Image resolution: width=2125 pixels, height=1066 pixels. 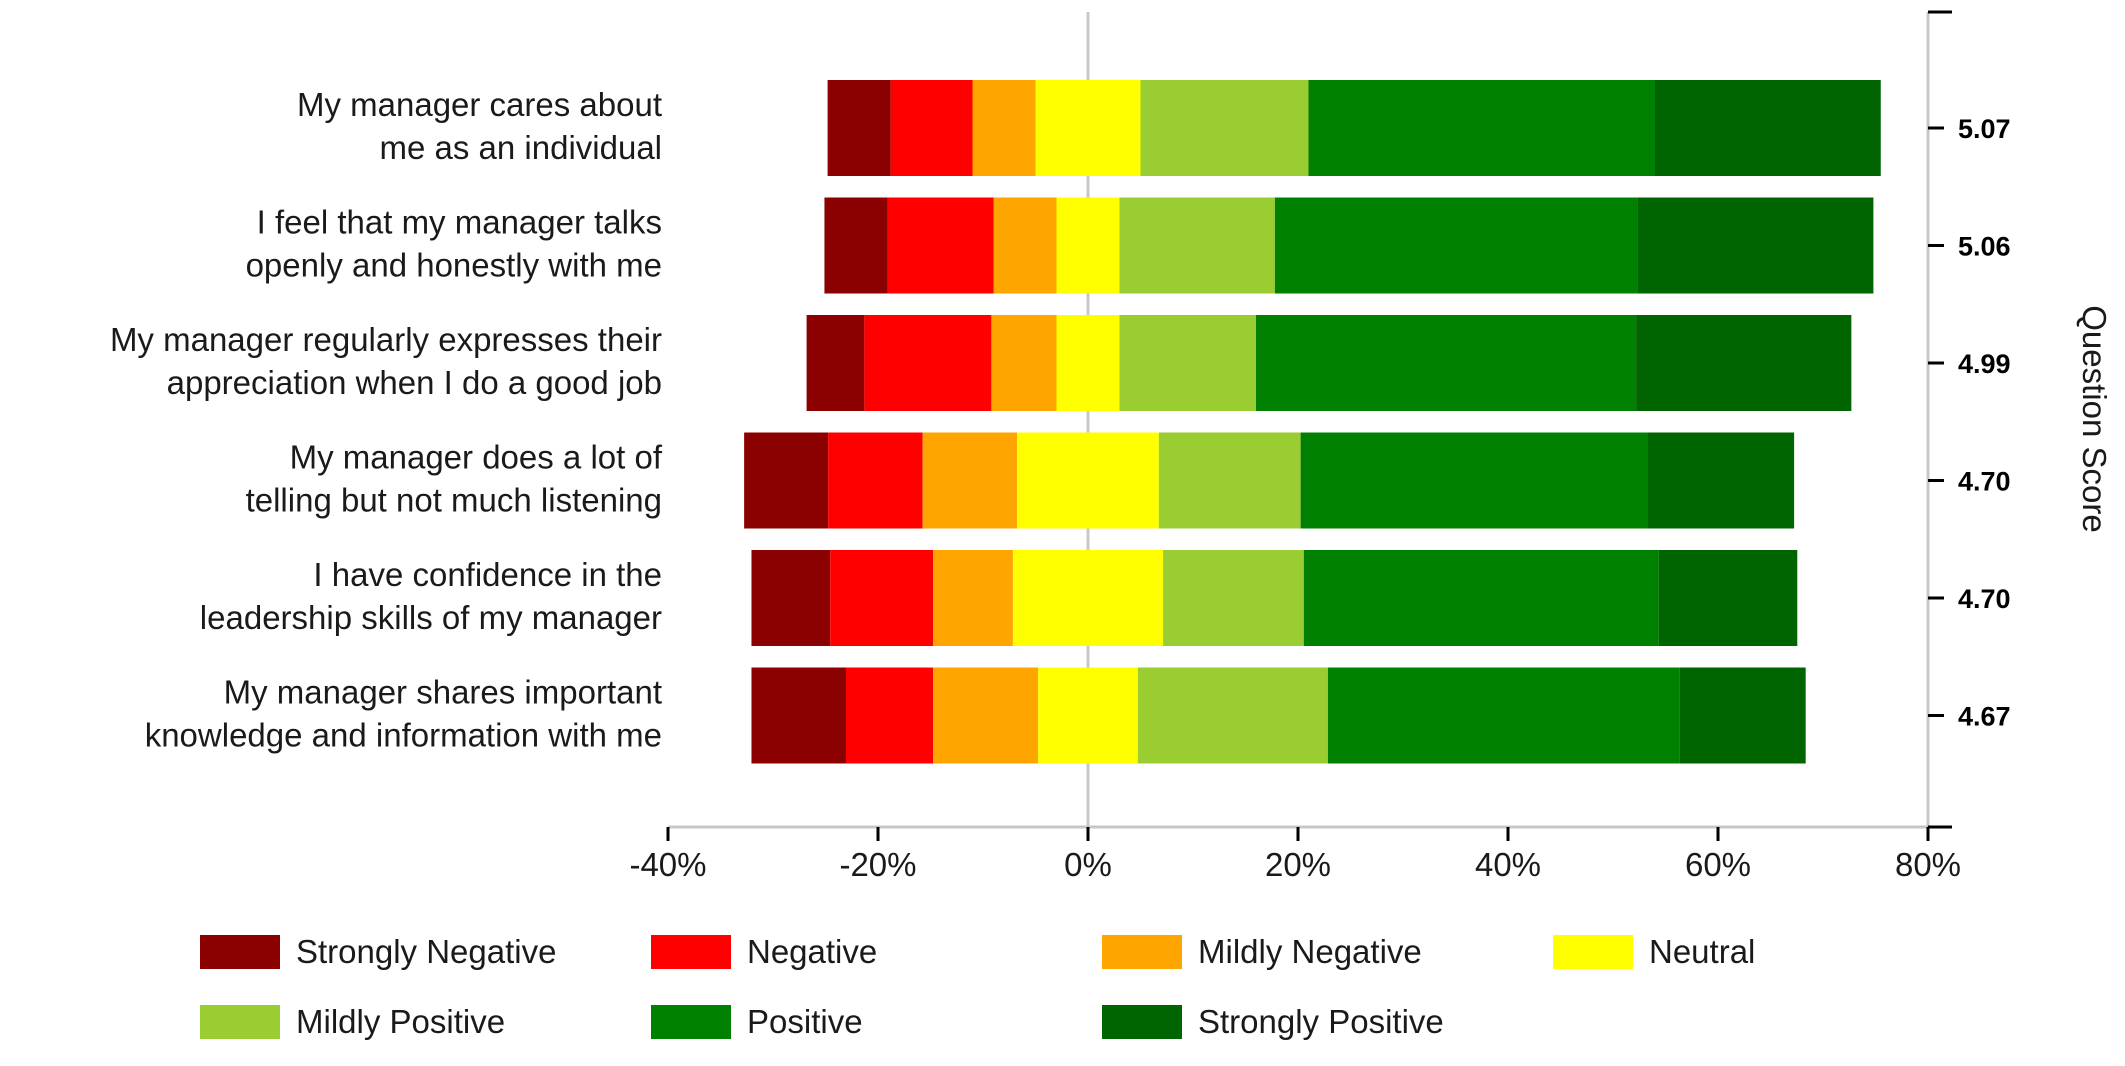 I want to click on right-axis-title: Question Score, so click(x=2094, y=418).